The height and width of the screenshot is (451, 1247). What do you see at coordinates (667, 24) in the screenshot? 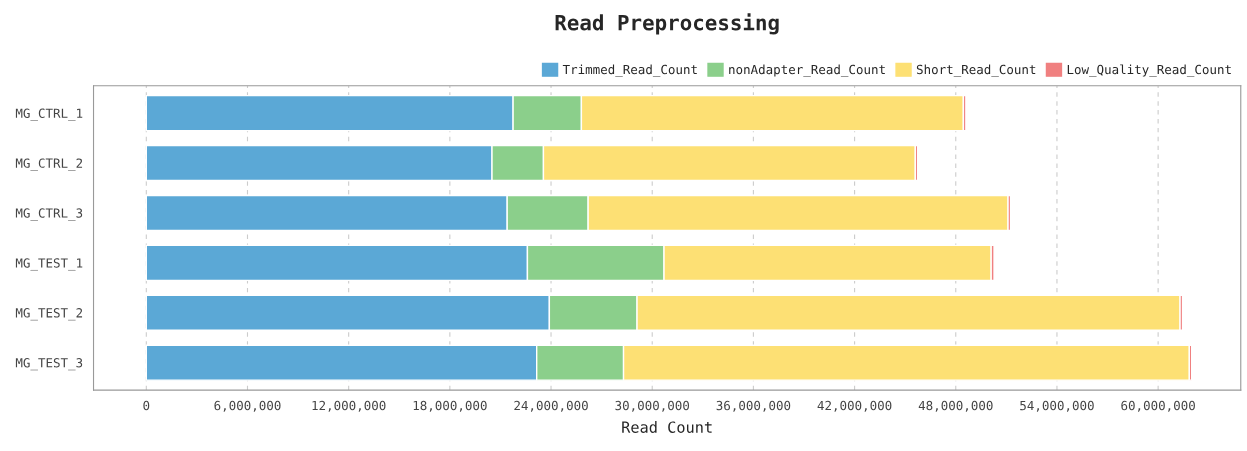
I see `chart-title: Read Preprocessing` at bounding box center [667, 24].